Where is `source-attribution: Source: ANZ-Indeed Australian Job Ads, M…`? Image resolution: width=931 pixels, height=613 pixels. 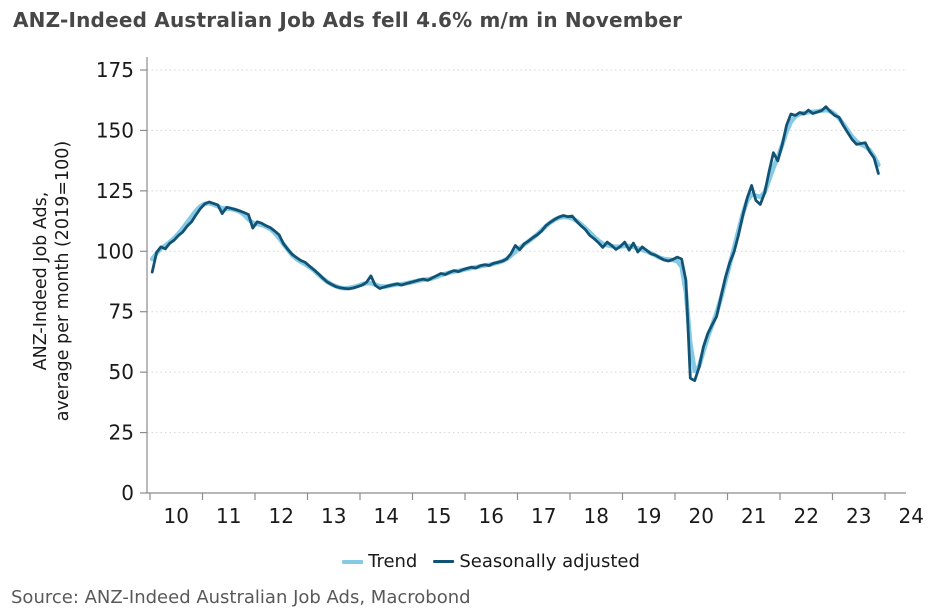 source-attribution: Source: ANZ-Indeed Australian Job Ads, M… is located at coordinates (241, 597).